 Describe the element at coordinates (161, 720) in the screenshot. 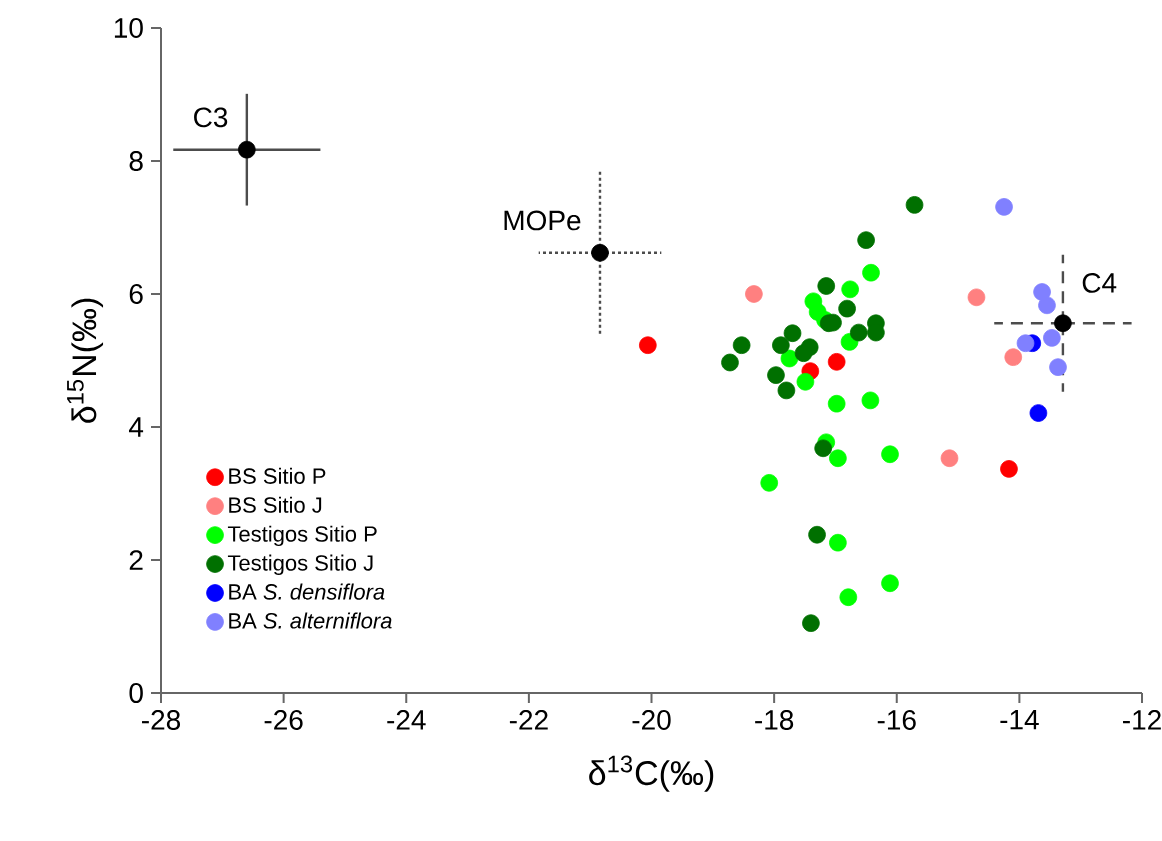

I see `x-tick-label: -28` at that location.